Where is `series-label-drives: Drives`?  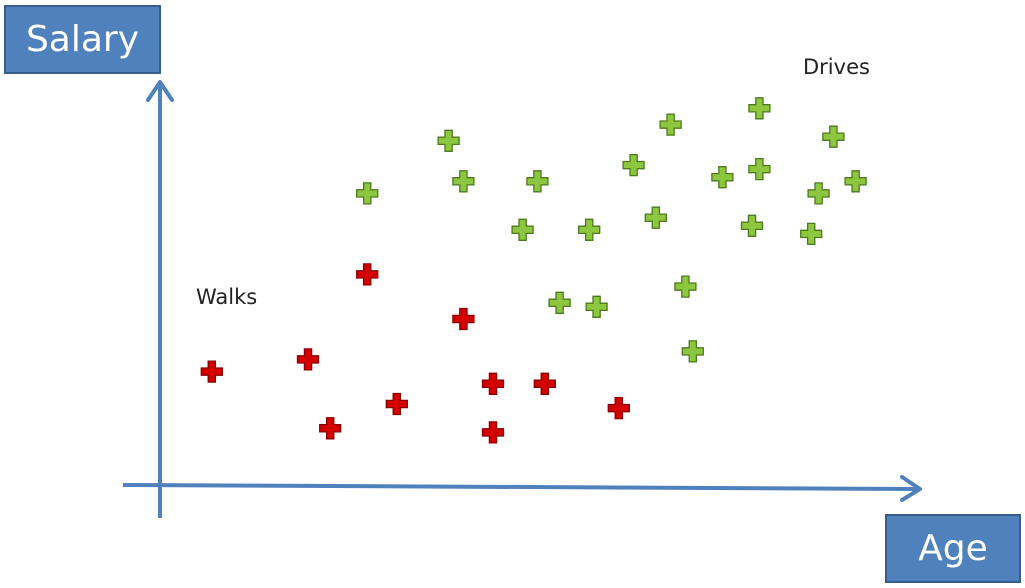
series-label-drives: Drives is located at coordinates (836, 67).